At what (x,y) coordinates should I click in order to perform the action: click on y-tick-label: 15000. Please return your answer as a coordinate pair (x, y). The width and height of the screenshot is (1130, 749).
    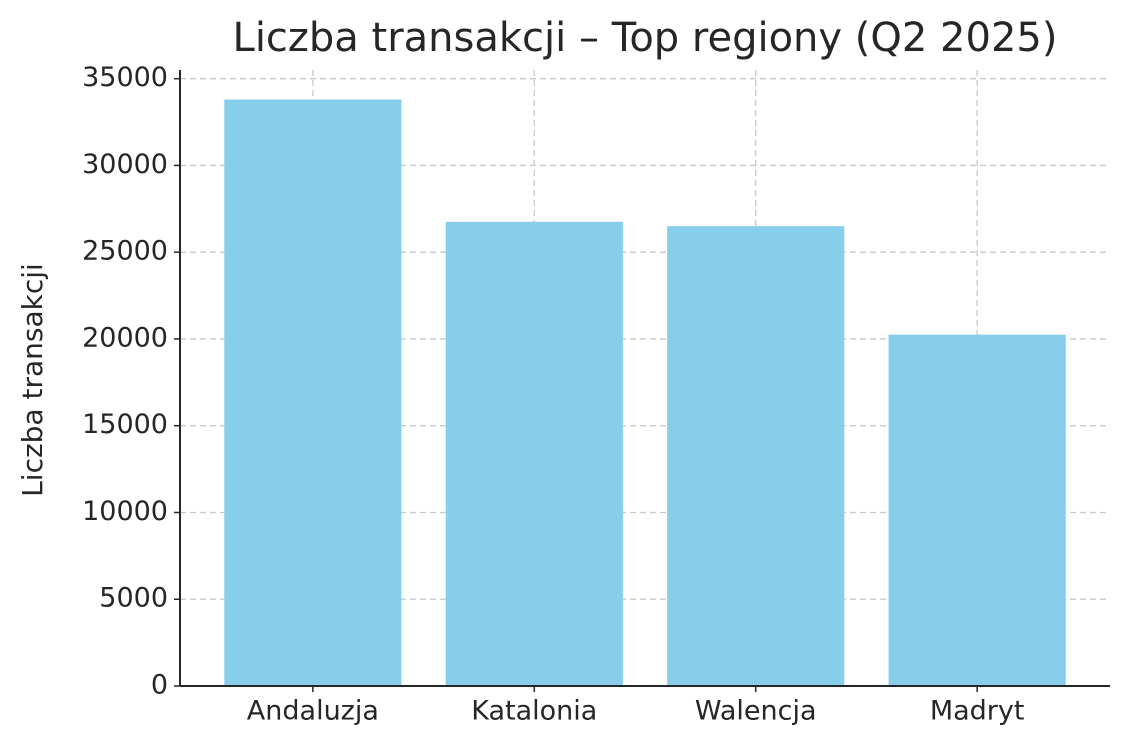
    Looking at the image, I should click on (125, 424).